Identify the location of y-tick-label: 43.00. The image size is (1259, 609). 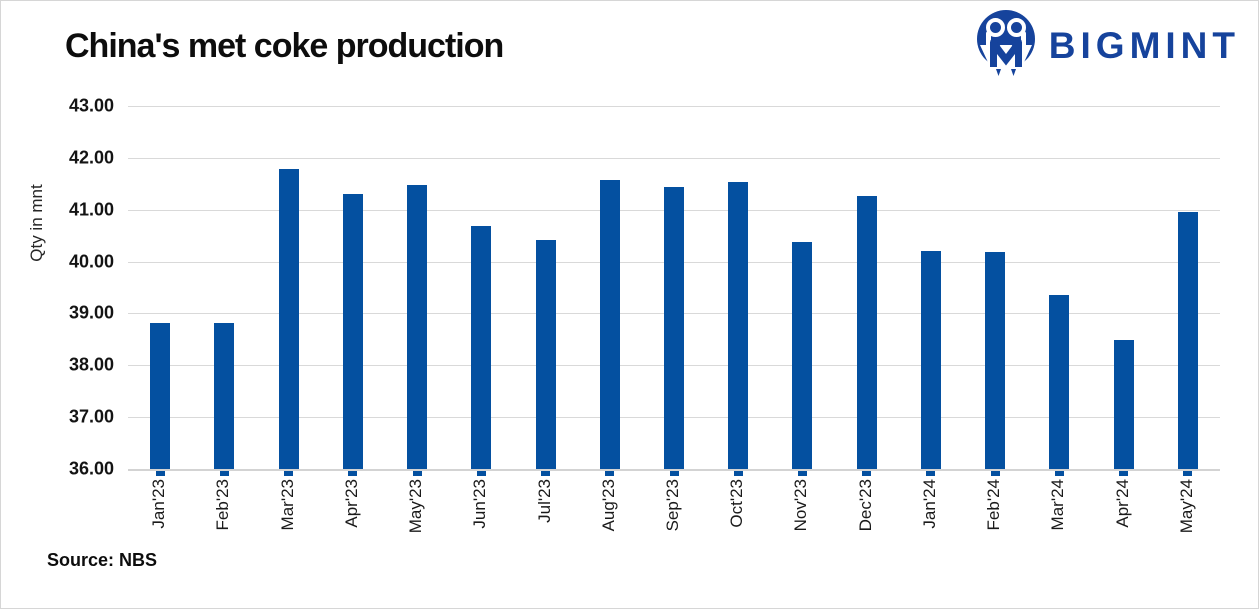
(91, 105).